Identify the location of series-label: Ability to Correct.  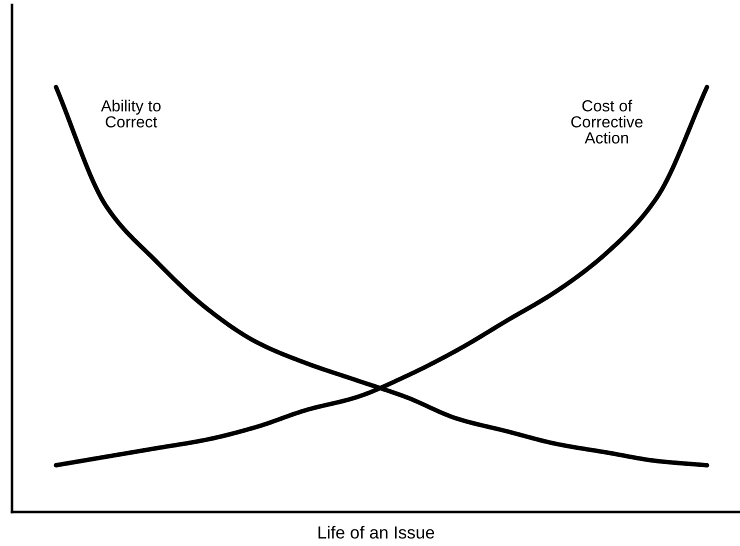
(130, 114).